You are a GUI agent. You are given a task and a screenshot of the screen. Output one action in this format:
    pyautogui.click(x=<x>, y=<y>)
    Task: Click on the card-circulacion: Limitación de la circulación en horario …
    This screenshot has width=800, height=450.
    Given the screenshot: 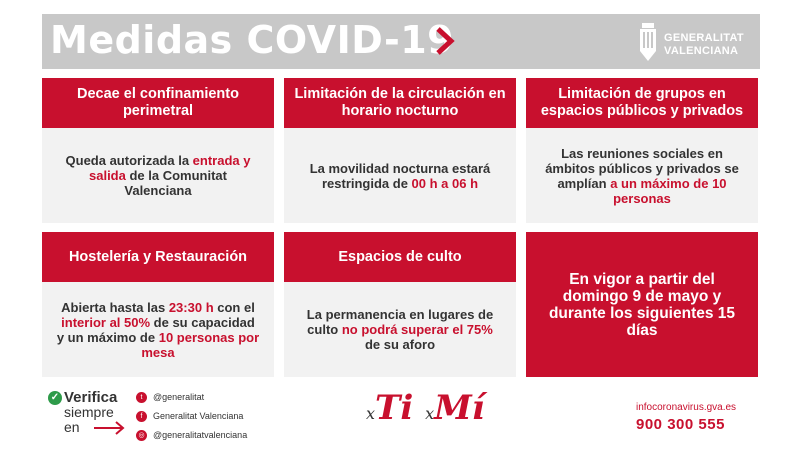 What is the action you would take?
    pyautogui.click(x=400, y=150)
    